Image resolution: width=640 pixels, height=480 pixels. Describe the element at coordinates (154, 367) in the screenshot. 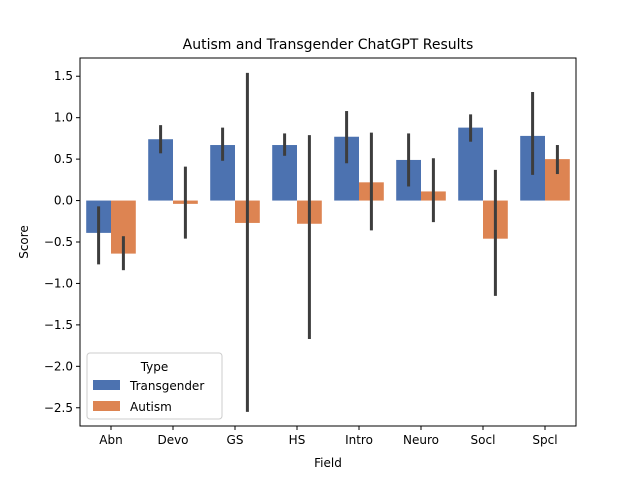

I see `legend-title: Type` at that location.